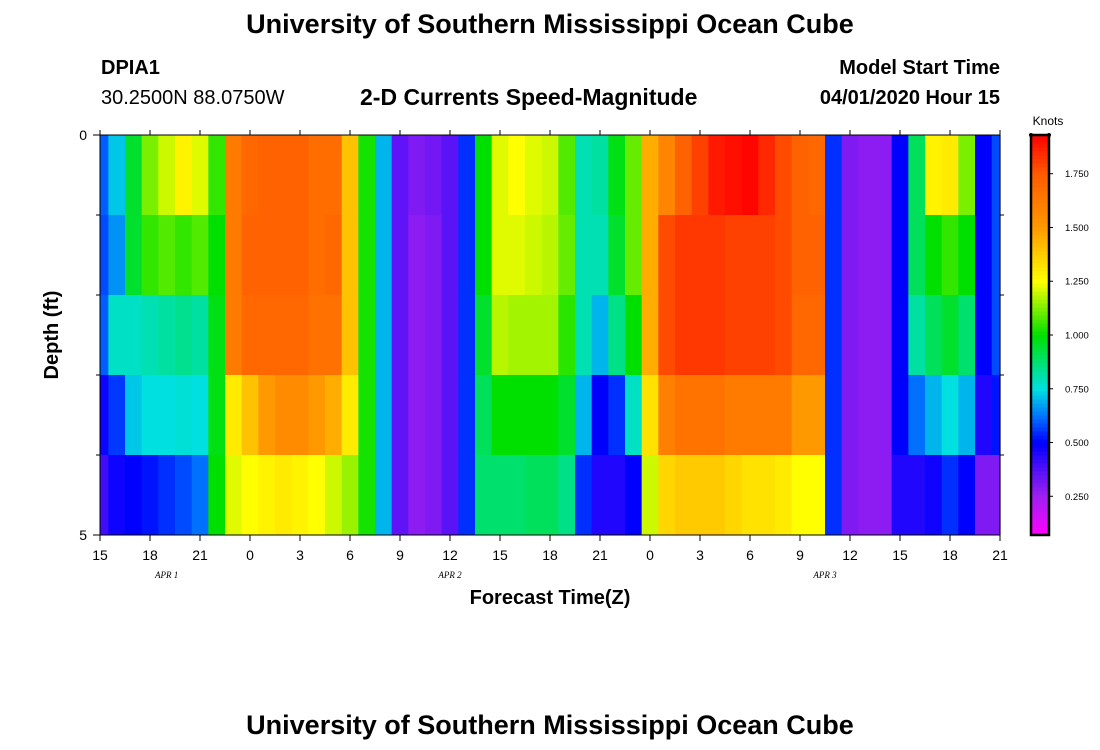  I want to click on model-start-time: 04/01/2020 Hour 15, so click(909, 98).